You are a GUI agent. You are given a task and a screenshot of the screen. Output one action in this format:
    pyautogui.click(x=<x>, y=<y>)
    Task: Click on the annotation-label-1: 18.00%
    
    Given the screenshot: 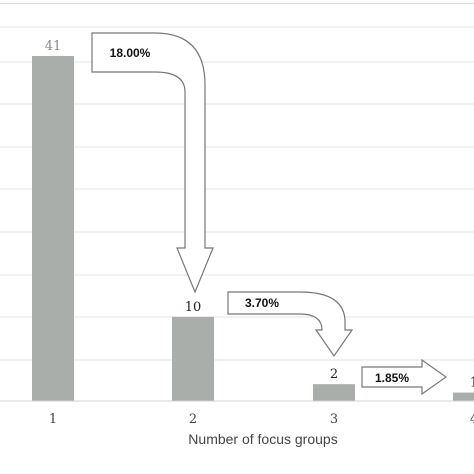 What is the action you would take?
    pyautogui.click(x=130, y=53)
    